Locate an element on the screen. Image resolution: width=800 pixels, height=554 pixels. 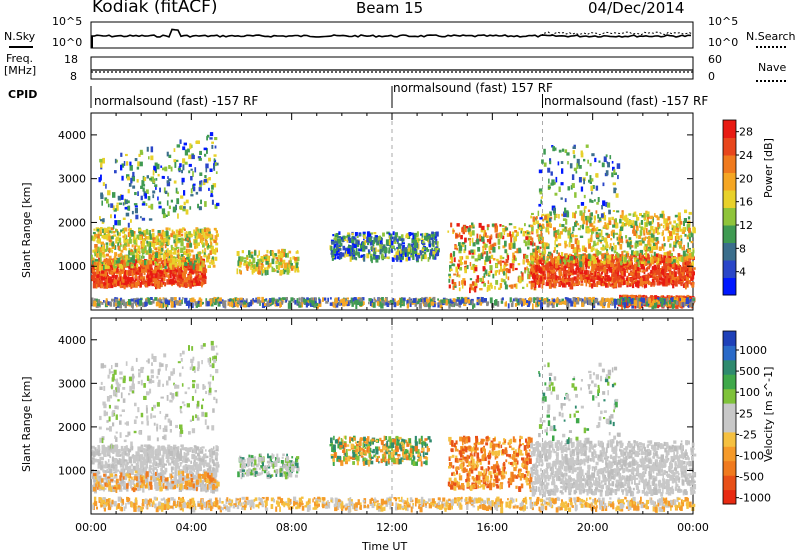
x-tick-label-6: 00:00 is located at coordinates (693, 527).